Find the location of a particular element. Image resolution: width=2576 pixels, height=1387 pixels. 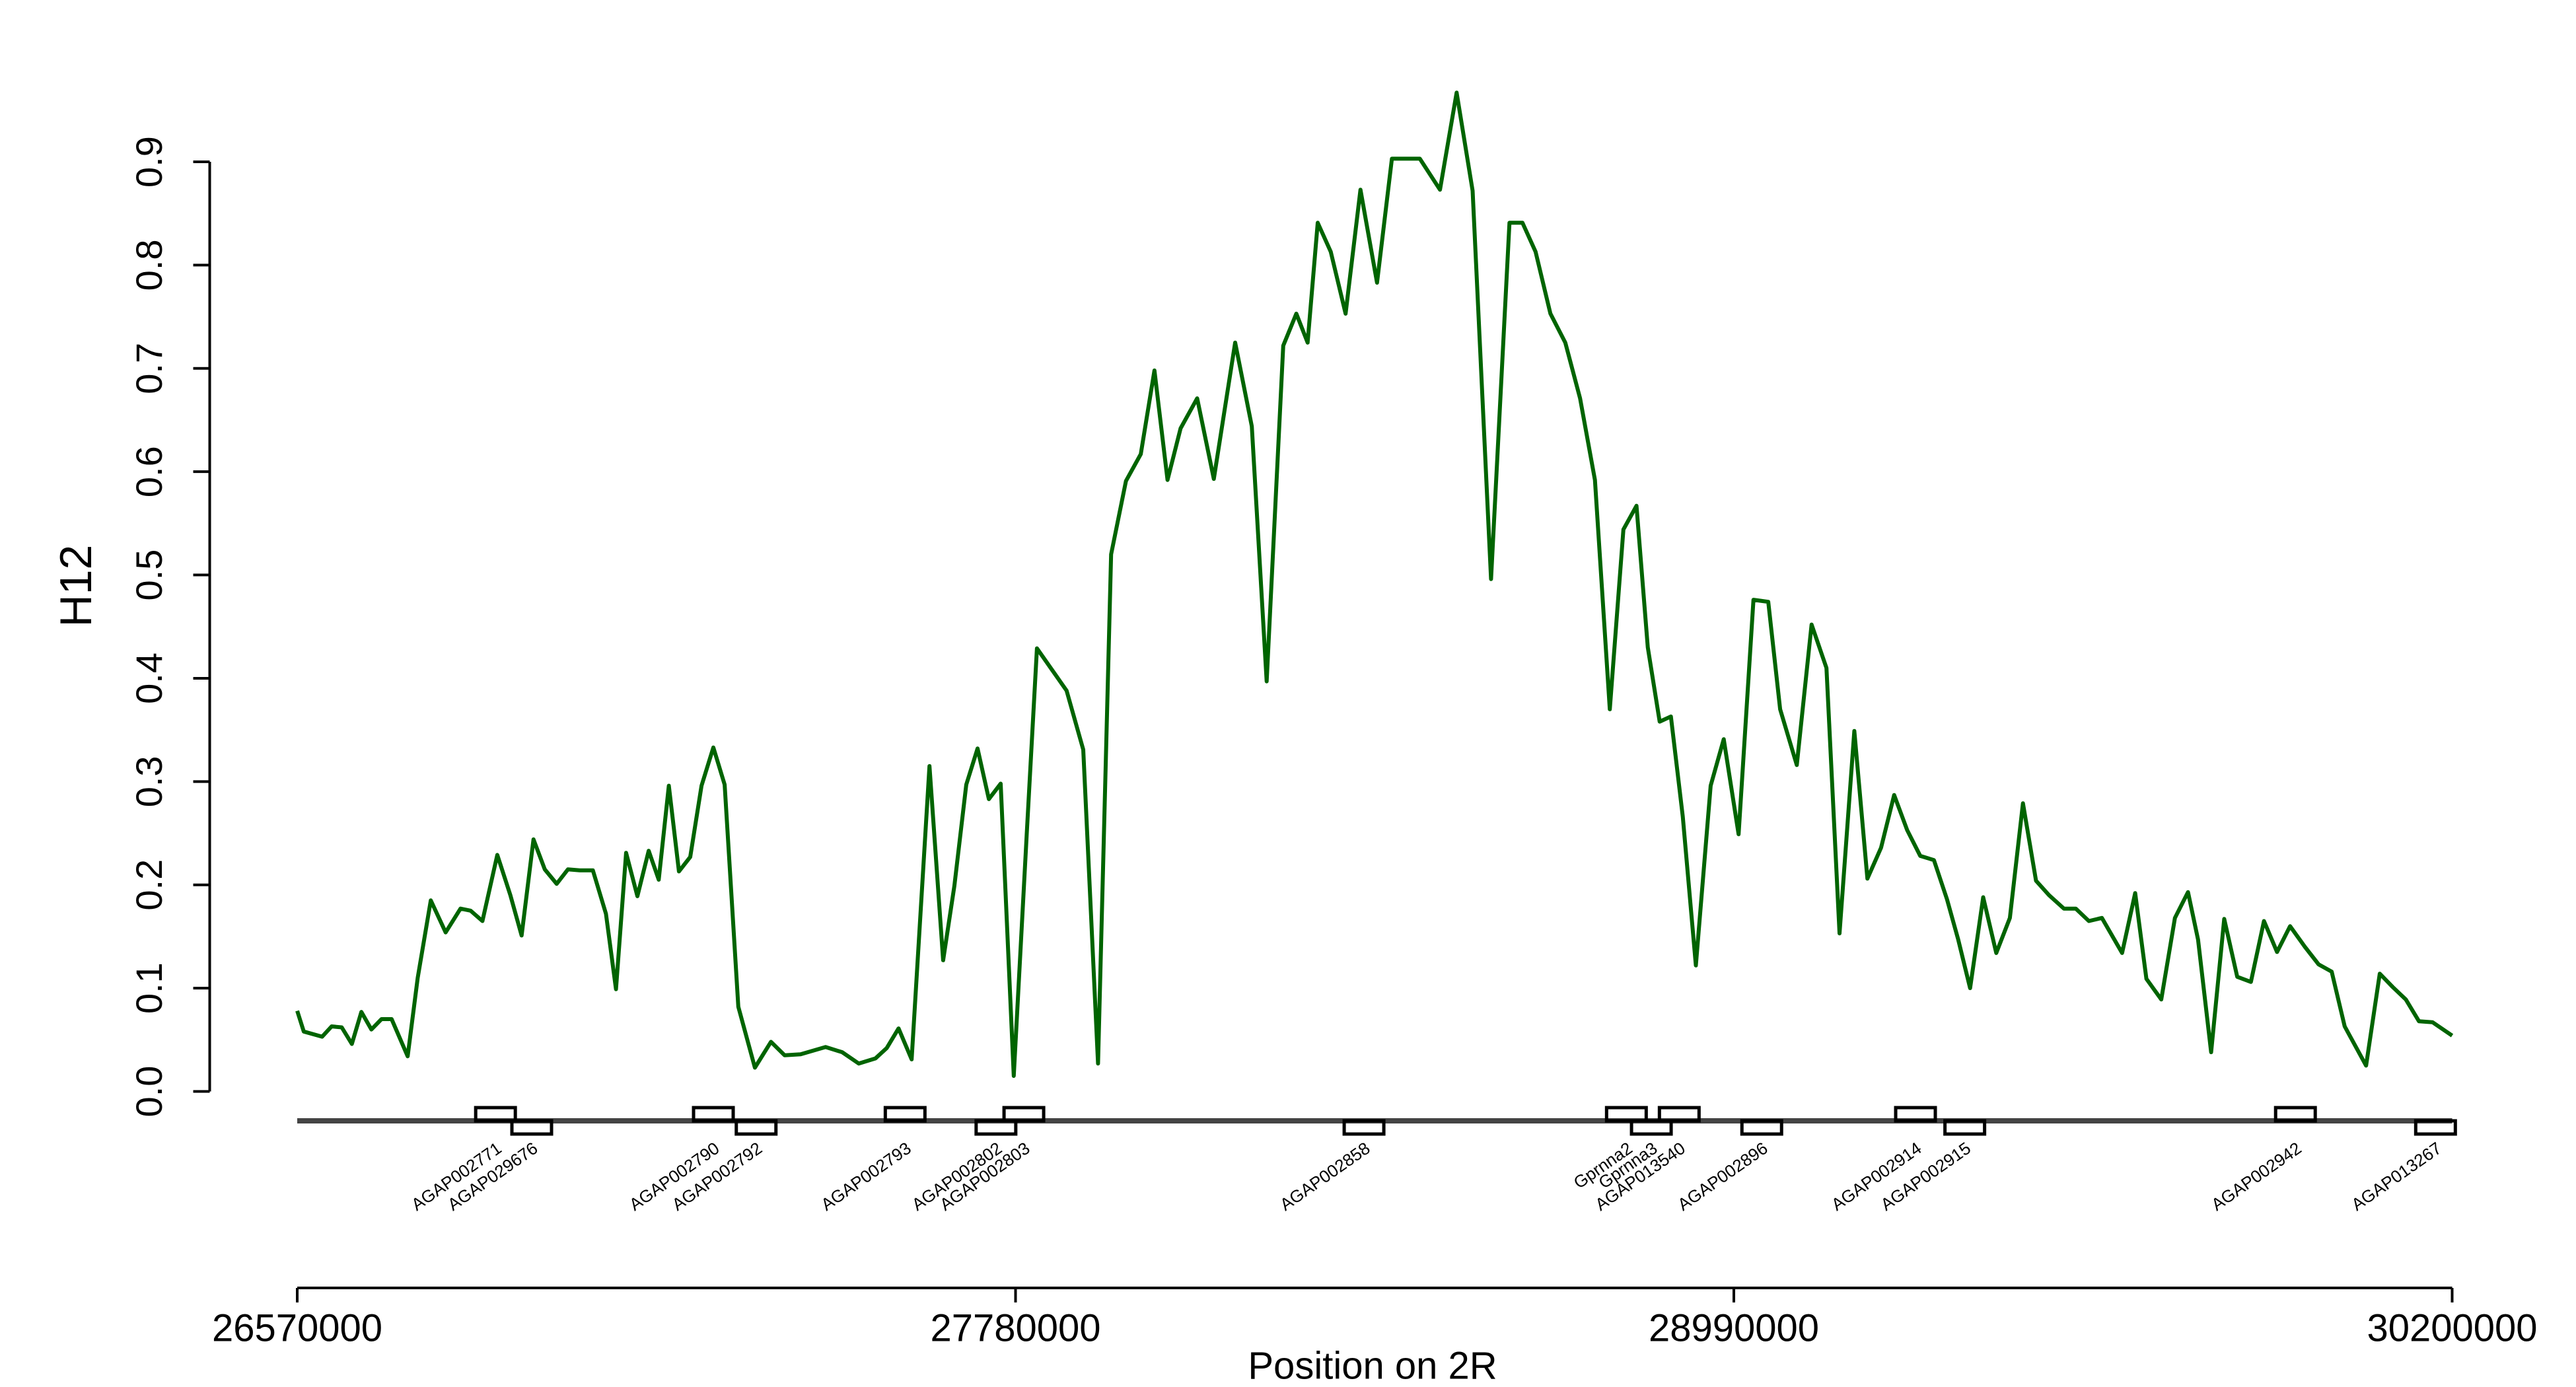

gene-label: AGAP002858 is located at coordinates (1324, 1176).